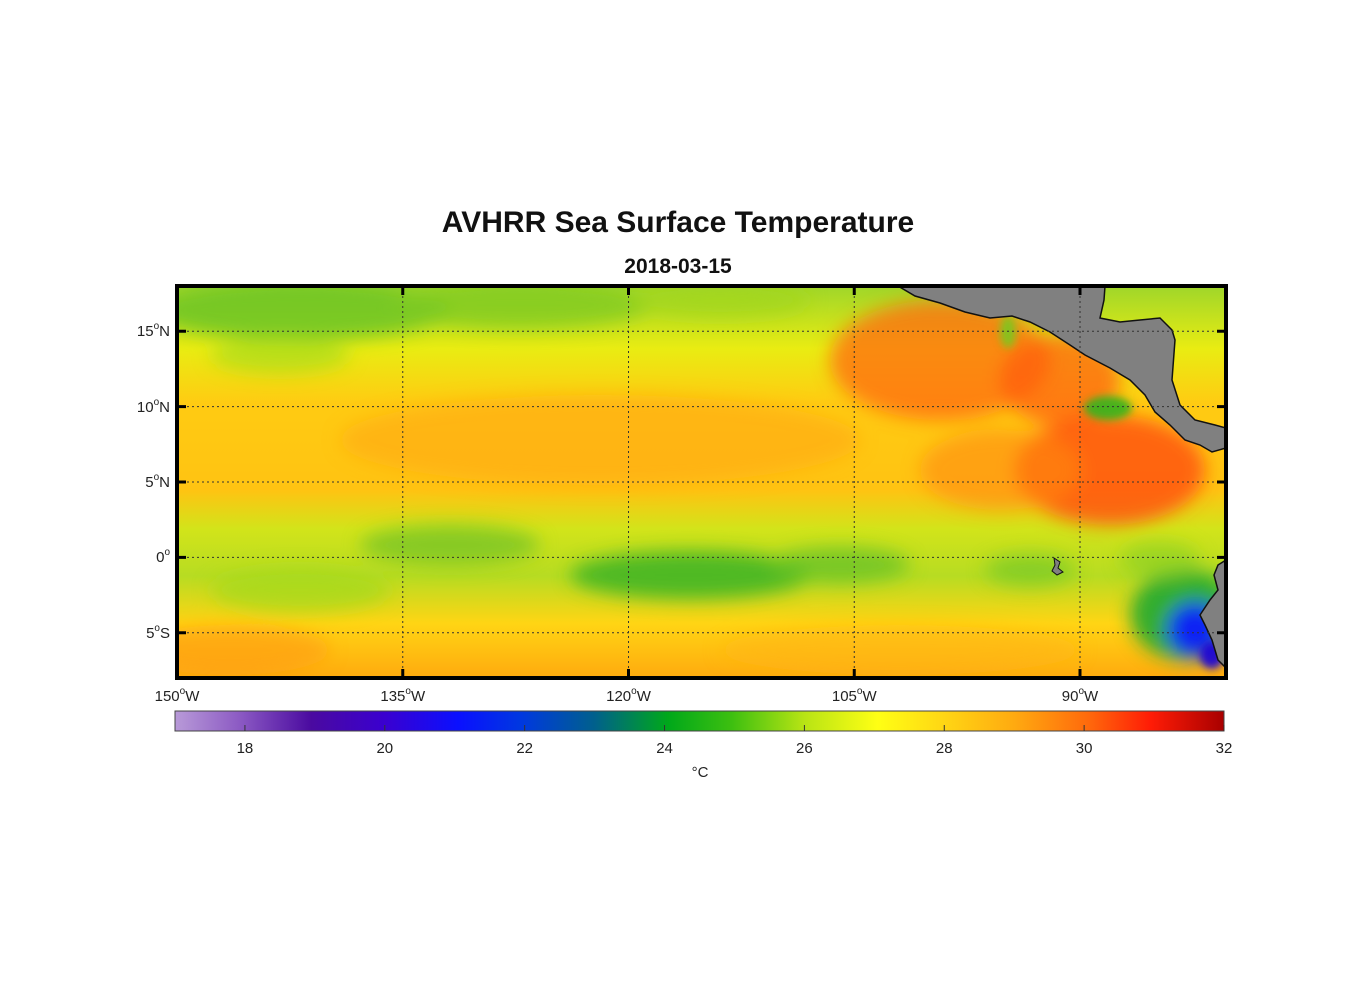  Describe the element at coordinates (944, 748) in the screenshot. I see `colorbar-tick-label: 28` at that location.